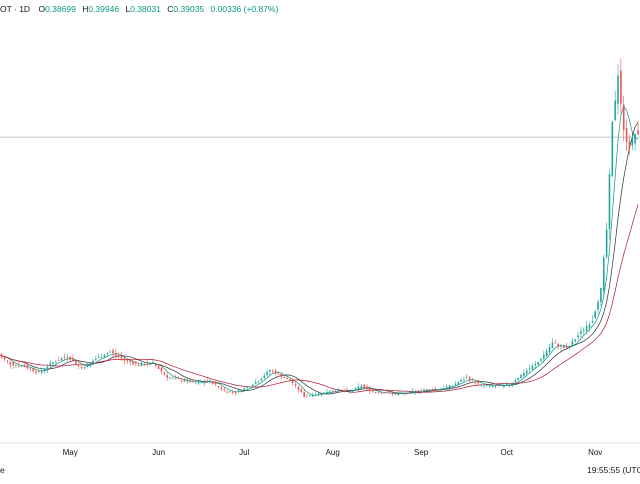  What do you see at coordinates (170, 9) in the screenshot?
I see `close-label: C` at bounding box center [170, 9].